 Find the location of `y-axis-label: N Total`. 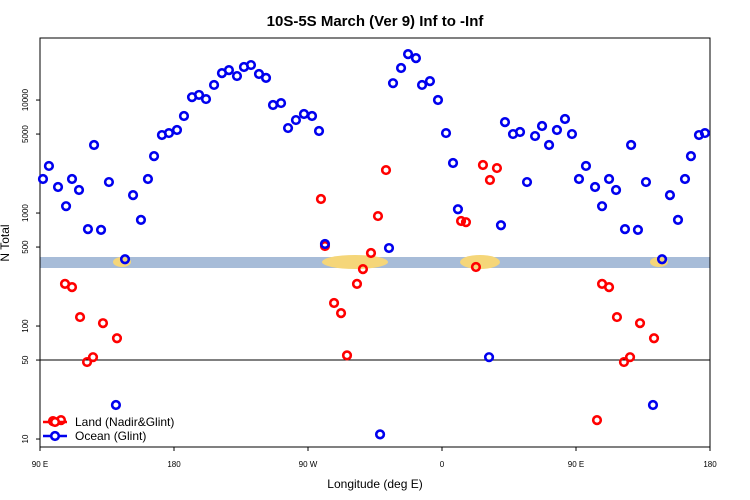

y-axis-label: N Total is located at coordinates (6, 242).